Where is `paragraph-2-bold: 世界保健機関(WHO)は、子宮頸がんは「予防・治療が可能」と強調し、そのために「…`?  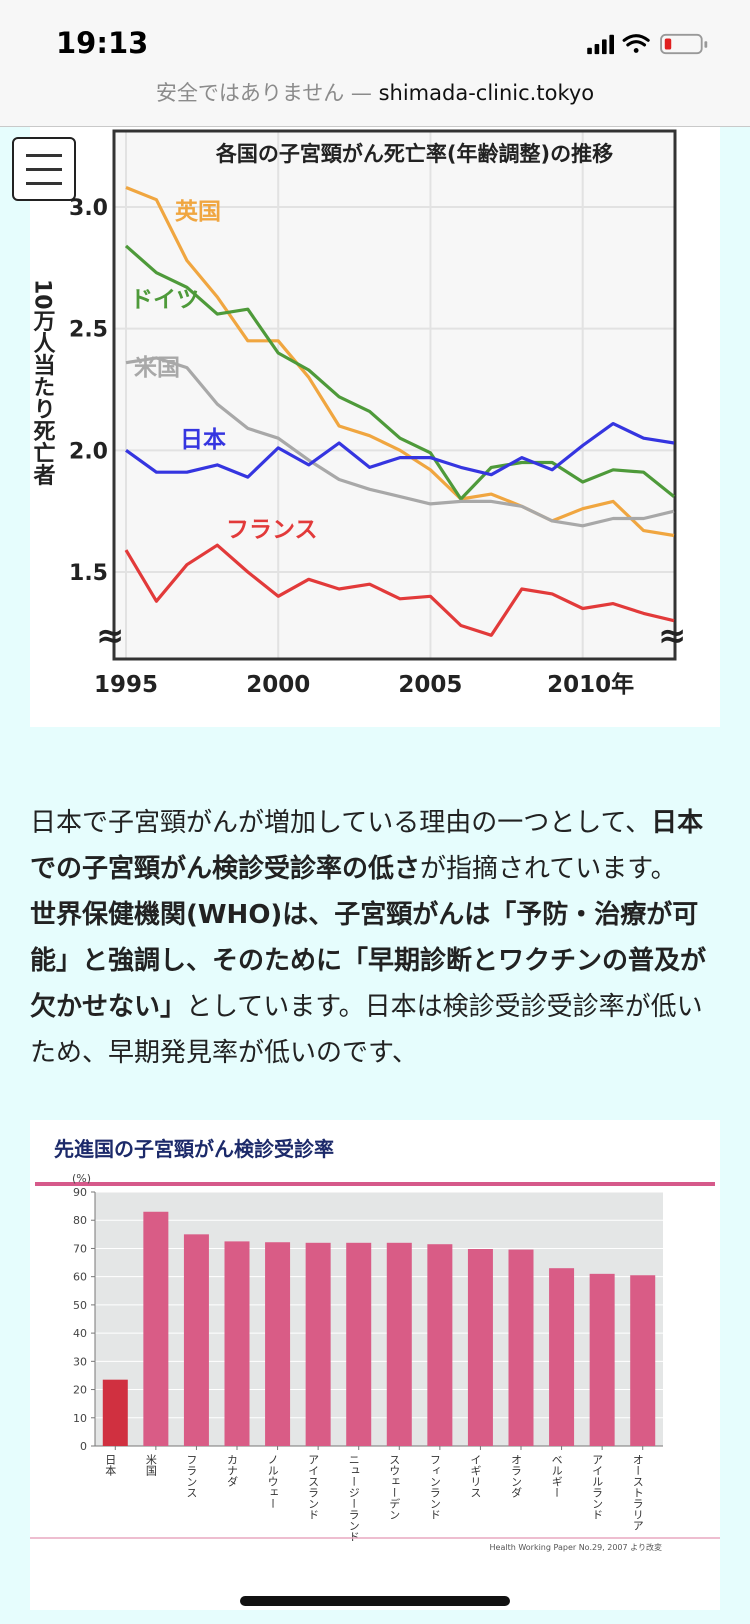
paragraph-2-bold: 世界保健機関(WHO)は、子宮頸がんは「予防・治療が可能」と強調し、そのために「… is located at coordinates (368, 961).